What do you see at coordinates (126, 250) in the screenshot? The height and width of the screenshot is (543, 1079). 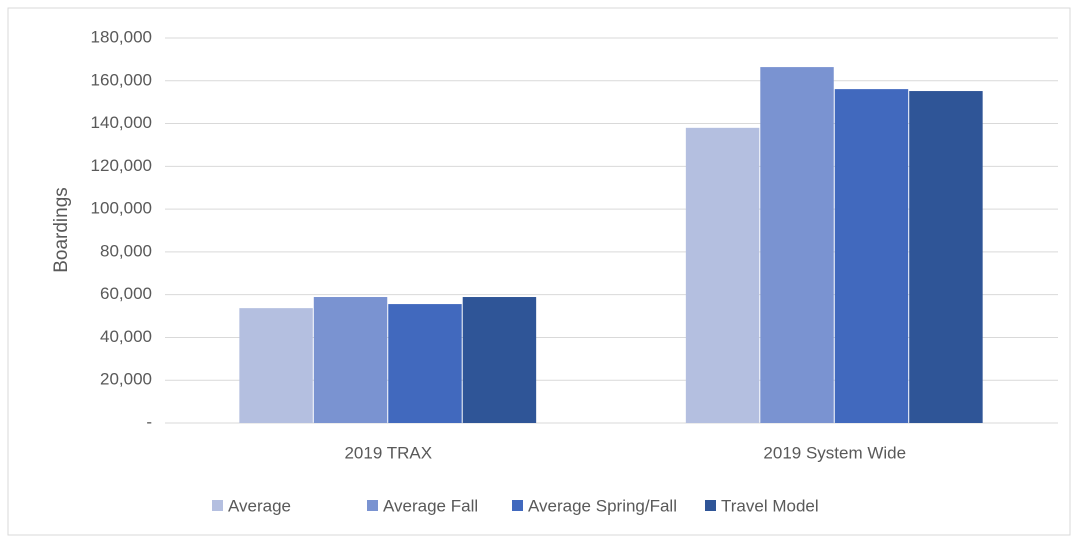 I see `y-tick-label: 80,000` at bounding box center [126, 250].